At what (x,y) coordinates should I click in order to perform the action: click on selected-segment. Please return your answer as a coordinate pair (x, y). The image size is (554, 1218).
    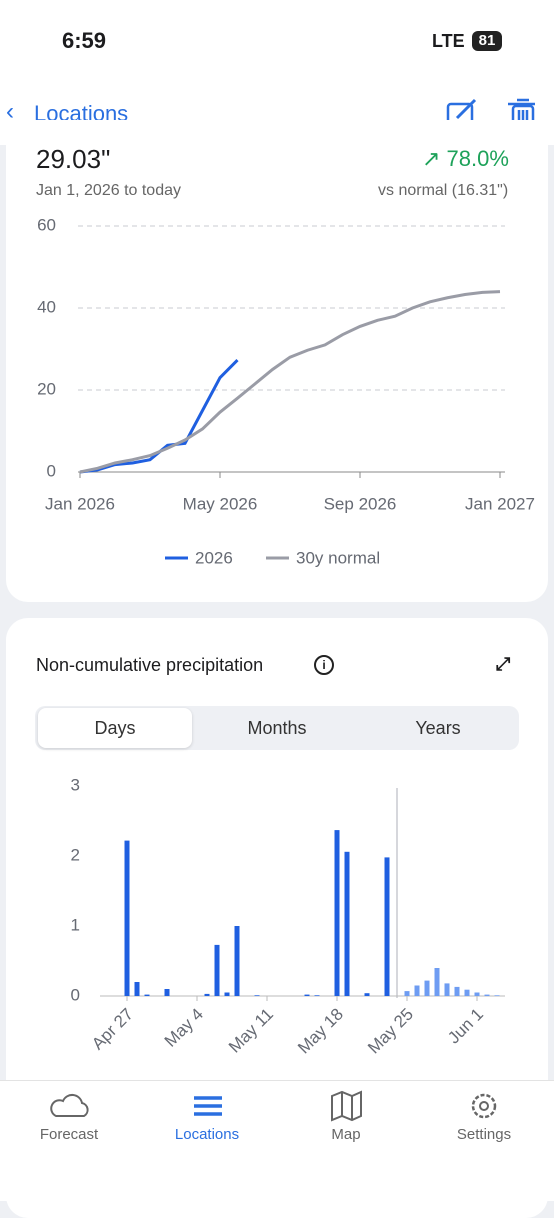
    Looking at the image, I should click on (115, 728).